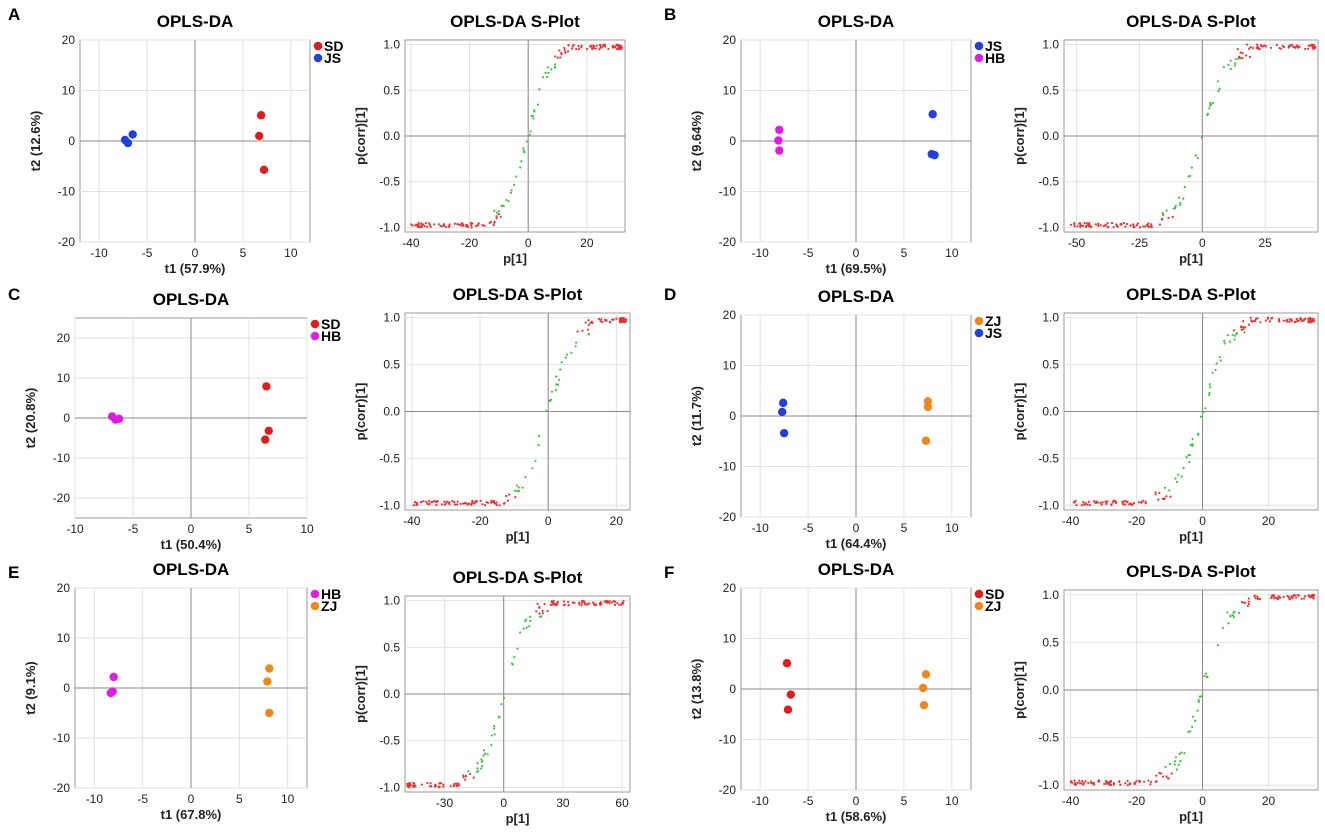 This screenshot has height=838, width=1325. Describe the element at coordinates (979, 333) in the screenshot. I see `legend-marker` at that location.